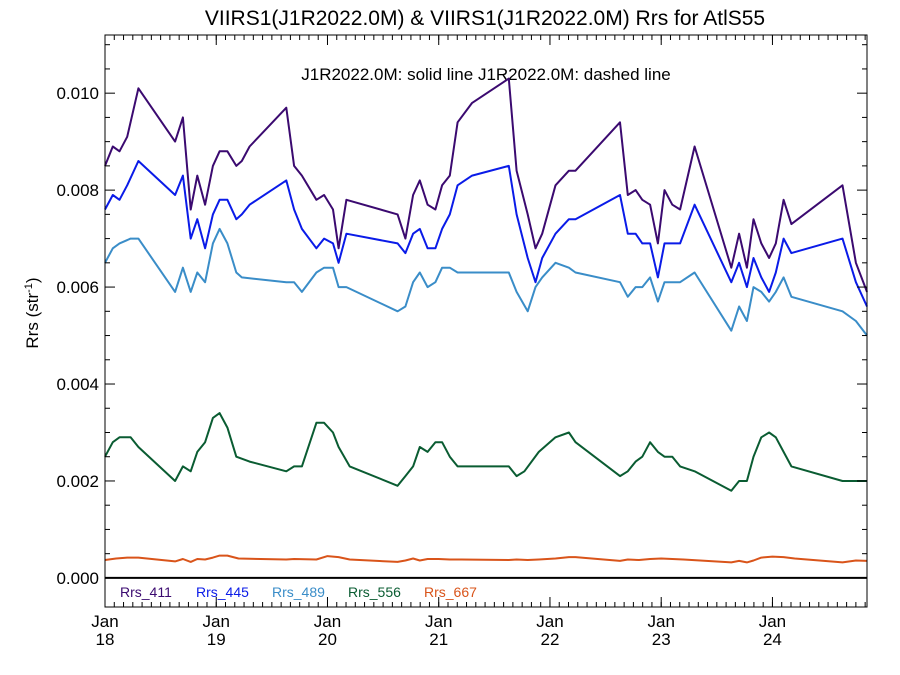 This screenshot has width=900, height=675. What do you see at coordinates (32, 321) in the screenshot?
I see `y-axis-label-main: Rrs (str` at bounding box center [32, 321].